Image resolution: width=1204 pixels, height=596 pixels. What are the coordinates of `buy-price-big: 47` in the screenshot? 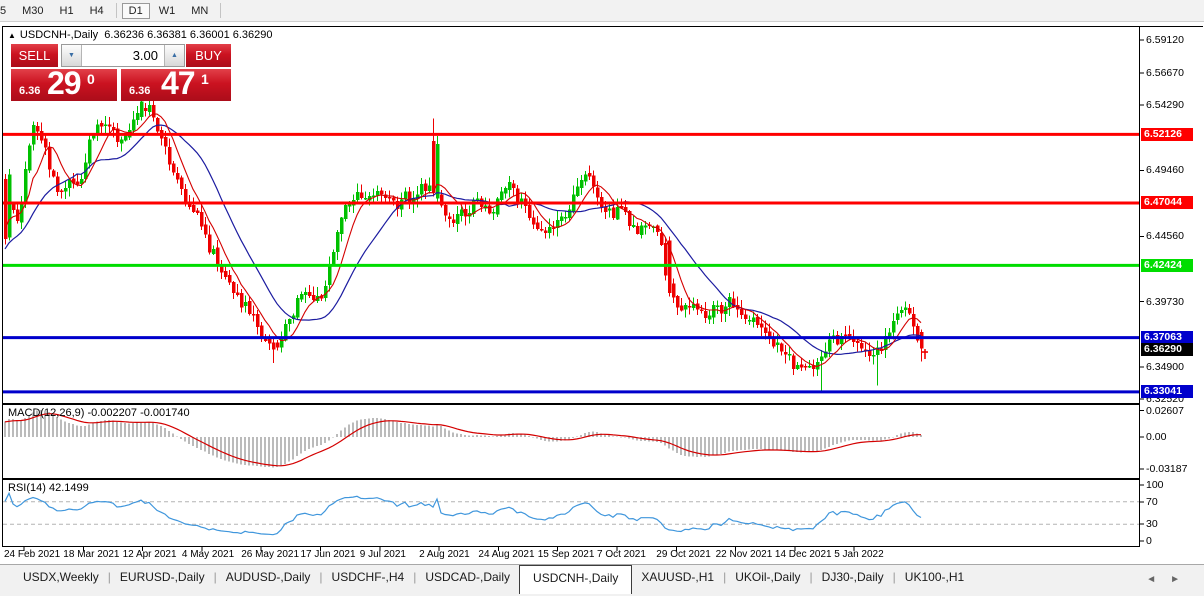 It's located at (178, 83).